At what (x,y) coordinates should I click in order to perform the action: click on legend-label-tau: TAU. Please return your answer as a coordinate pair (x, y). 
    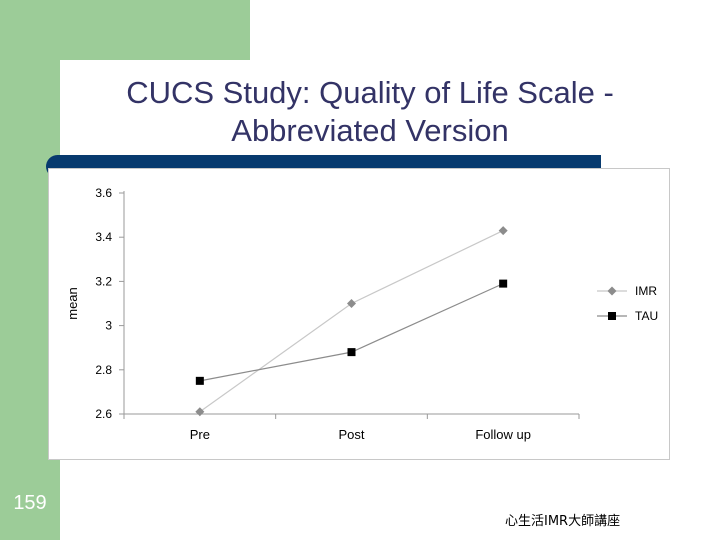
    Looking at the image, I should click on (646, 316).